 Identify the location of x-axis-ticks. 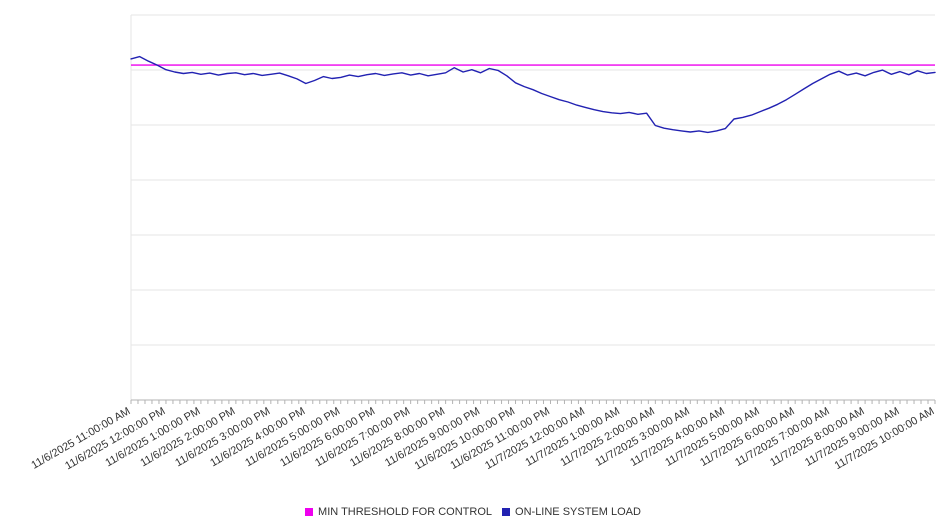
(533, 402).